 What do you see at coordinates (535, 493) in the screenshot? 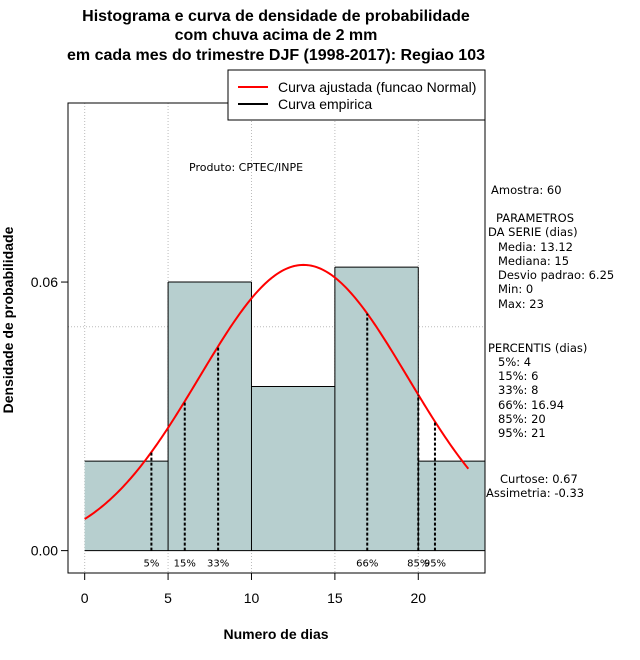
I see `stat-assimetria: Assimetria: -0.33` at bounding box center [535, 493].